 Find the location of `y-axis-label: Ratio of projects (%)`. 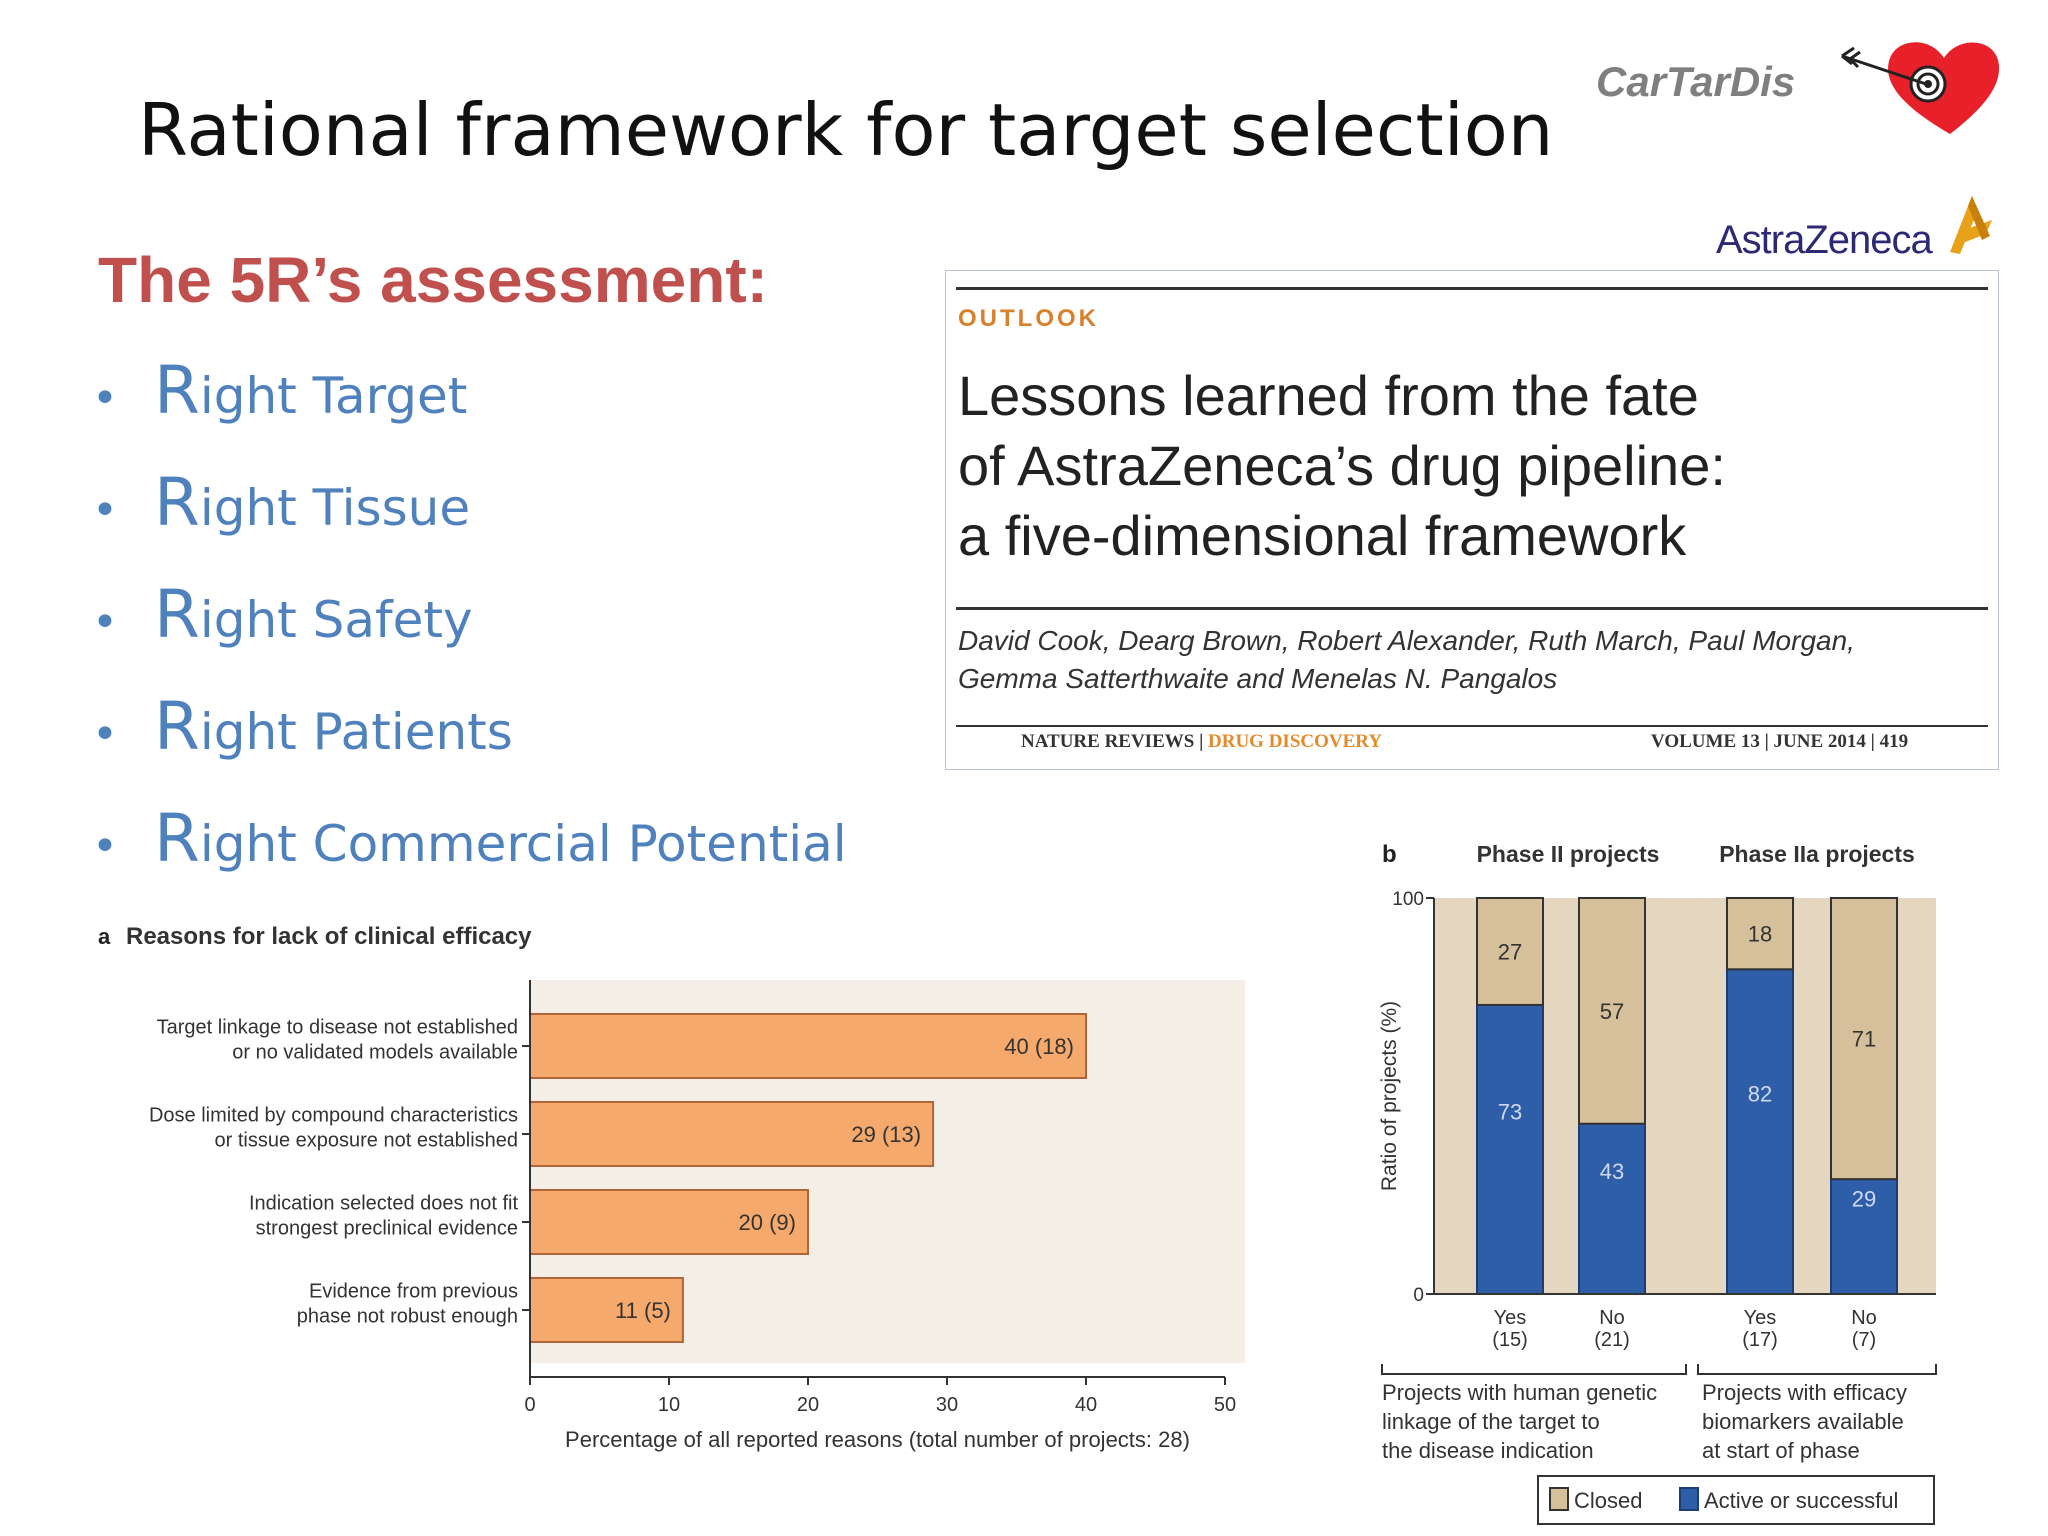

y-axis-label: Ratio of projects (%) is located at coordinates (1389, 1096).